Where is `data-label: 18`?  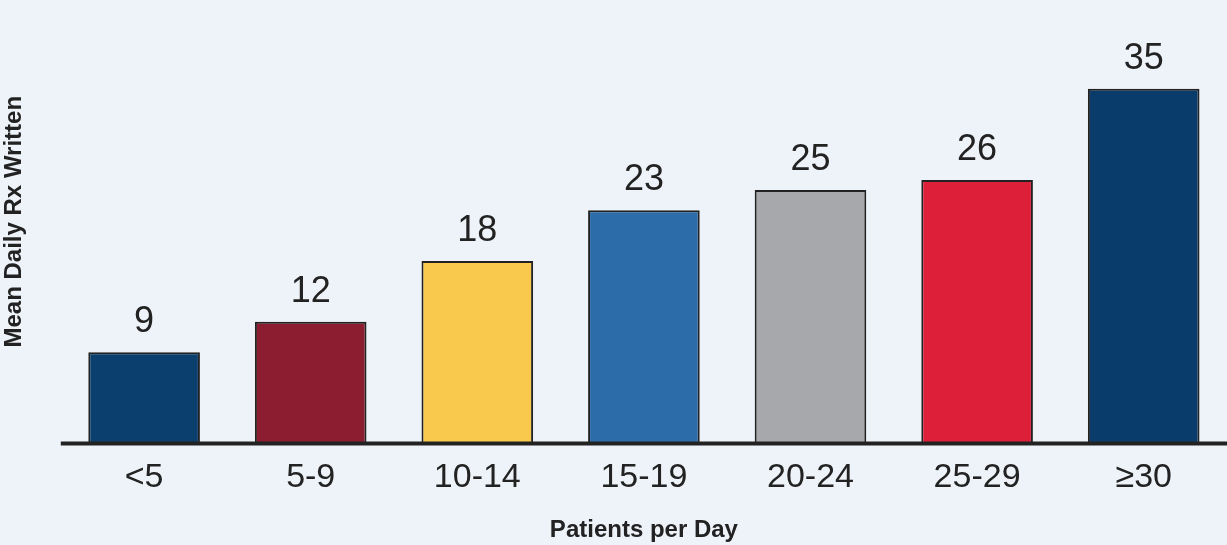 data-label: 18 is located at coordinates (477, 228).